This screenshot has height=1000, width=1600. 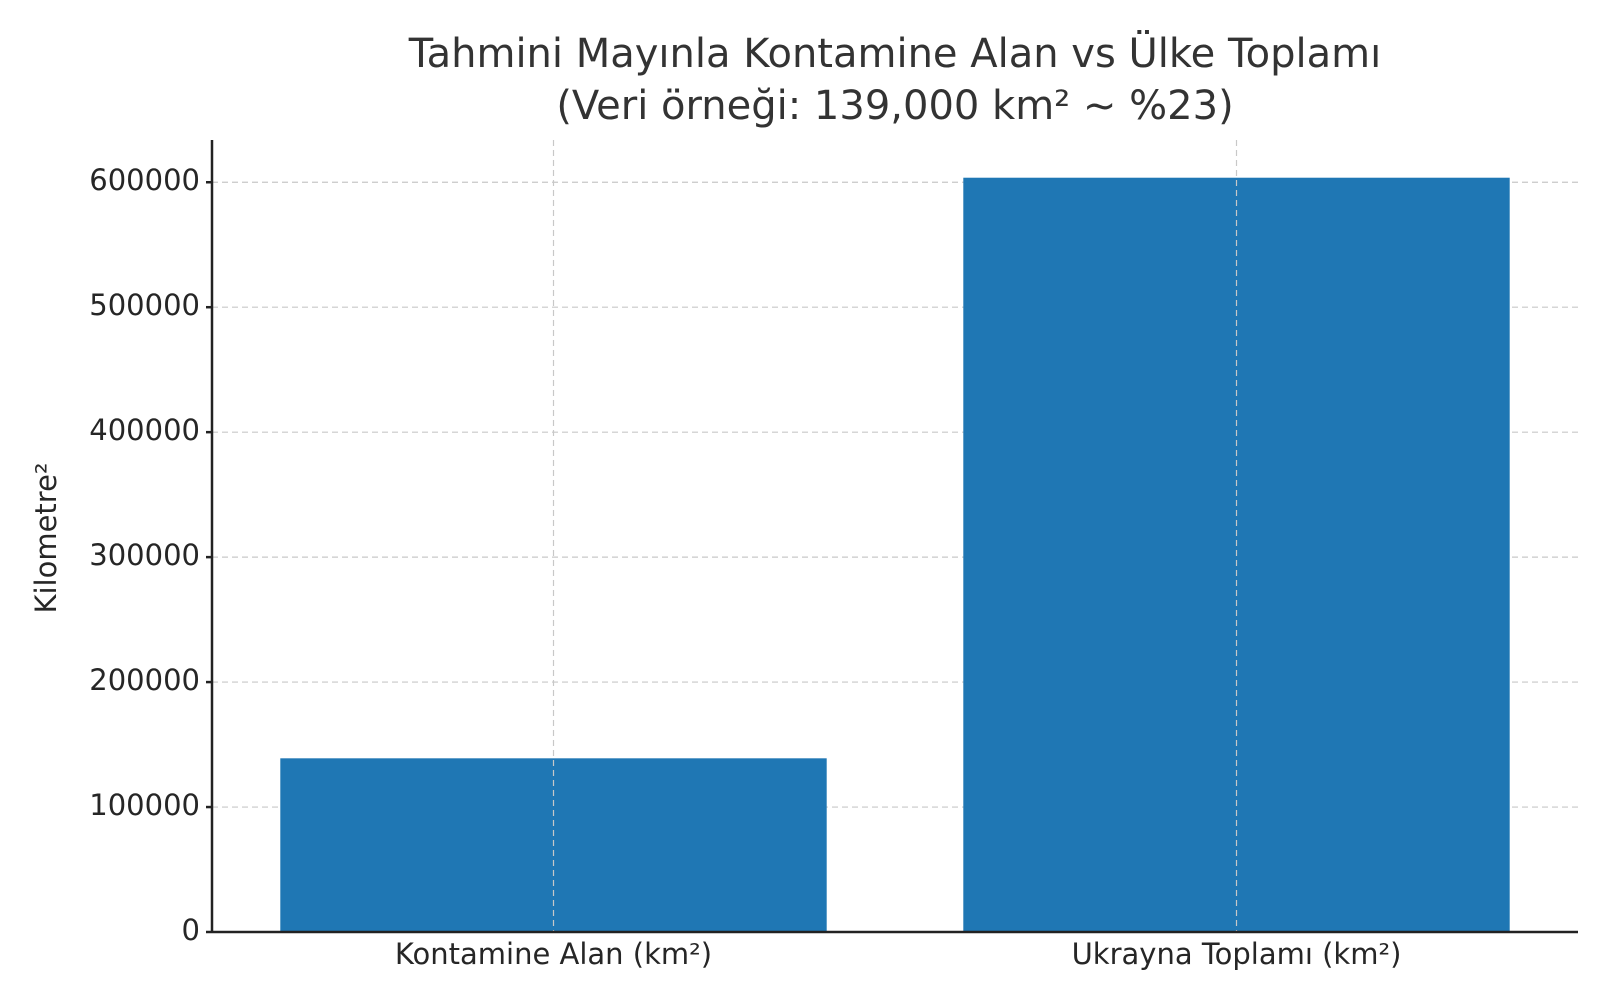 I want to click on chart-subtitle: (Veri örneği: 139,000 km² ~ %23), so click(x=894, y=106).